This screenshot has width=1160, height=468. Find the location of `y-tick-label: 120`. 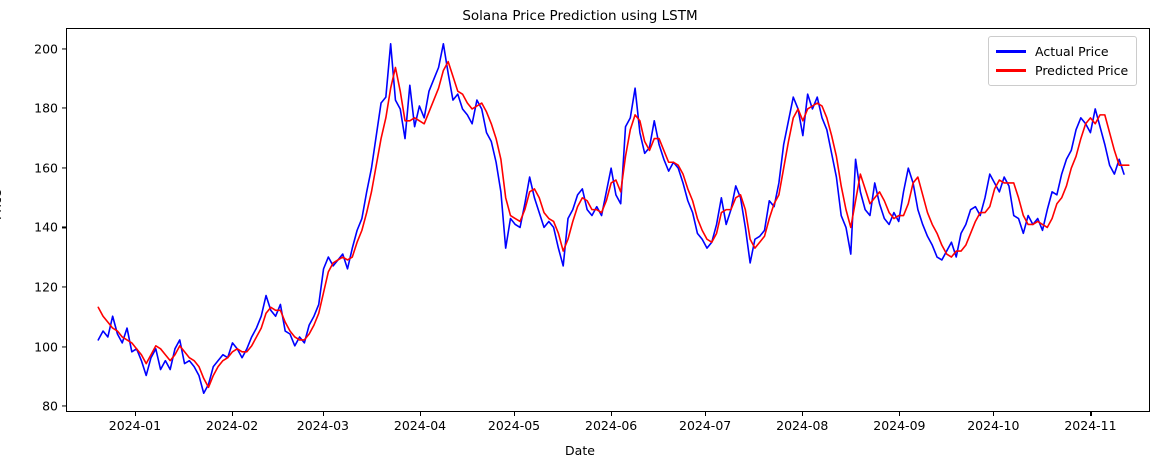

y-tick-label: 120 is located at coordinates (46, 287).